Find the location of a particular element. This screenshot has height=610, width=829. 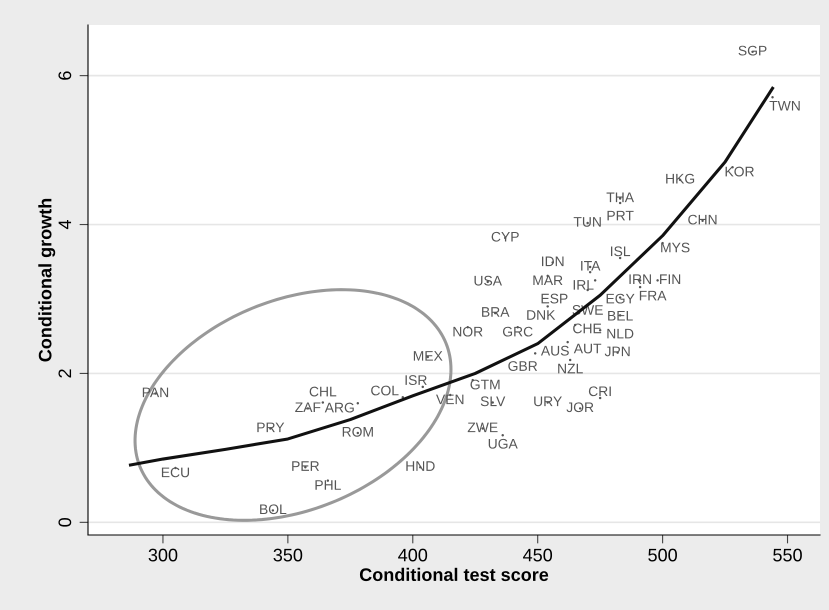

data-label: ZWE is located at coordinates (483, 427).